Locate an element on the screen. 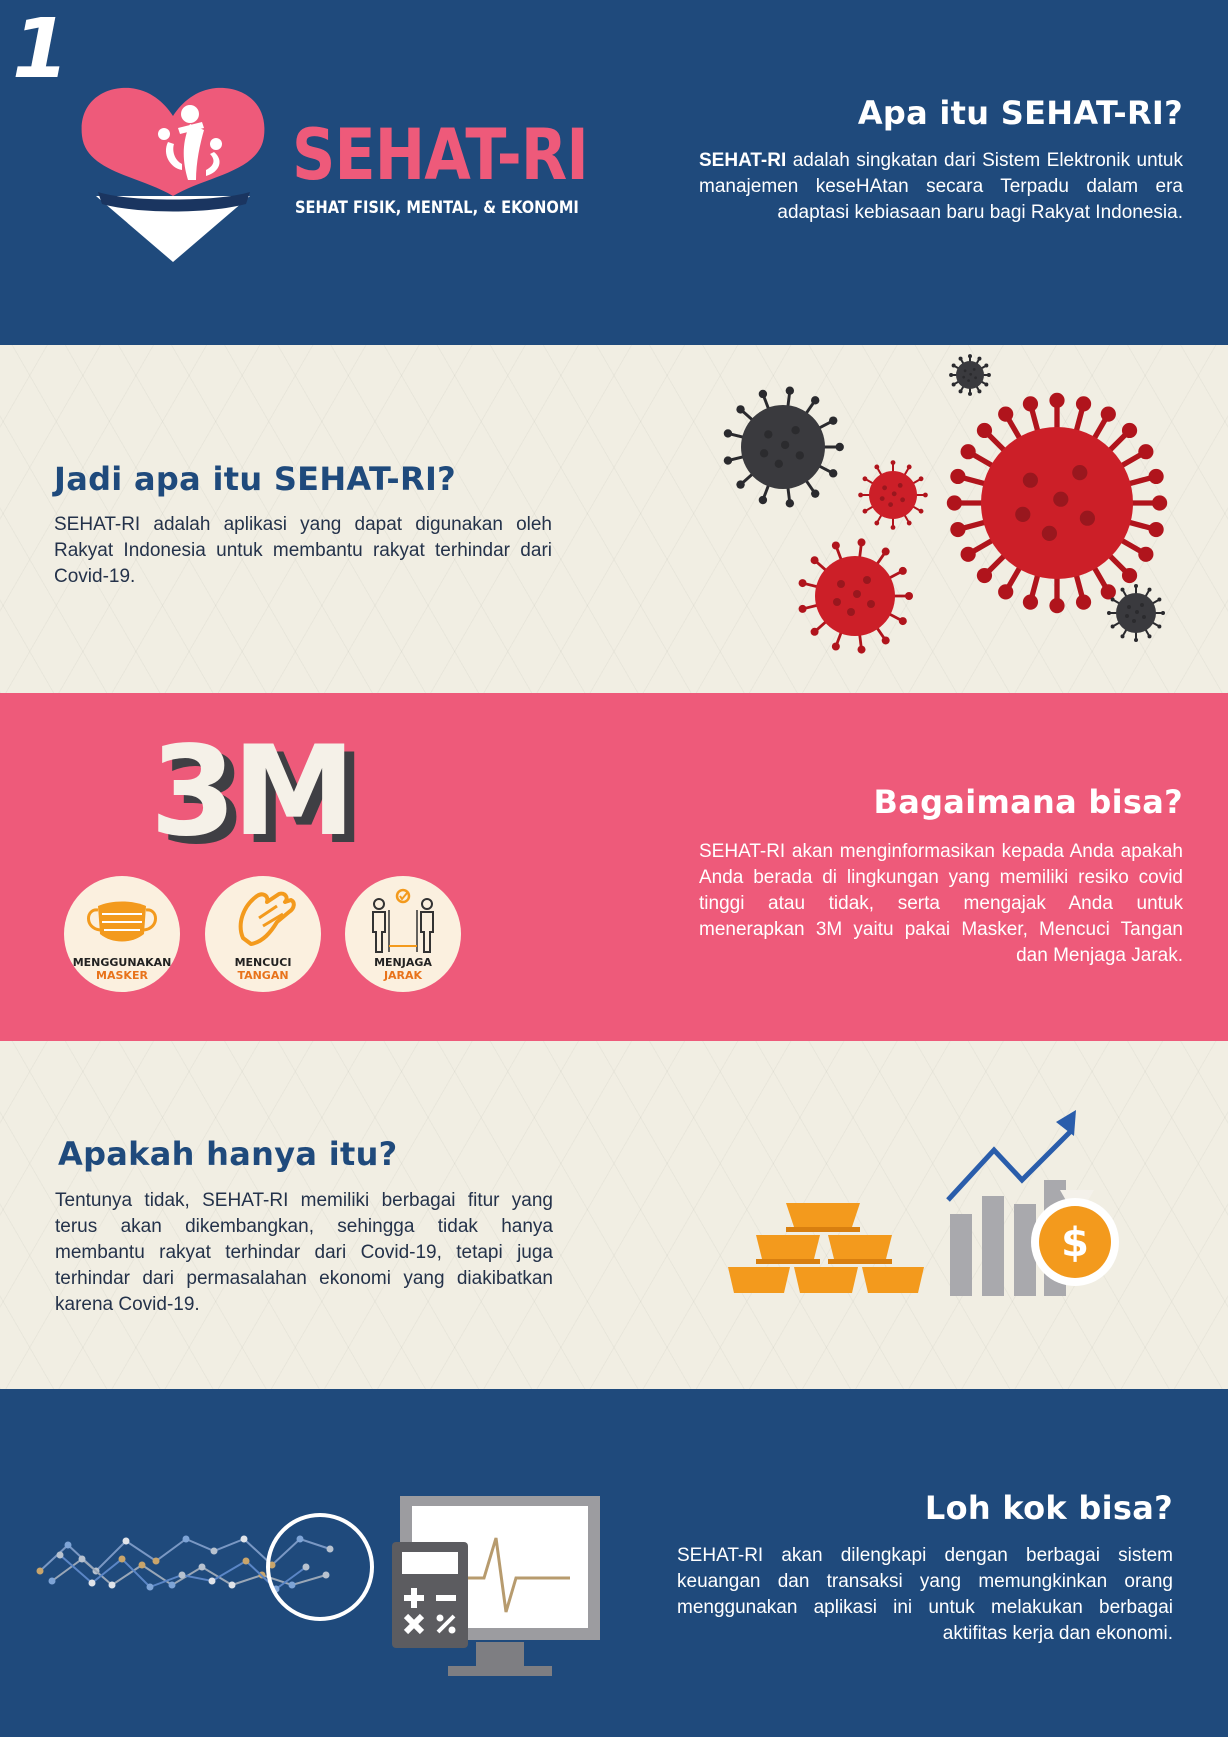  section-heading: Jadi apa itu SEHAT-RI? is located at coordinates (255, 479).